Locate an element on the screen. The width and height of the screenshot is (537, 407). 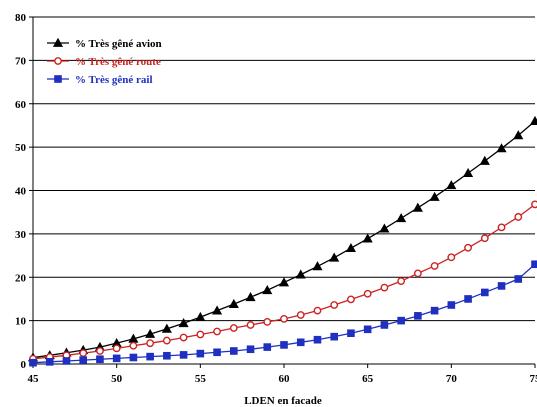
x-tick-label: 65 is located at coordinates (368, 379).